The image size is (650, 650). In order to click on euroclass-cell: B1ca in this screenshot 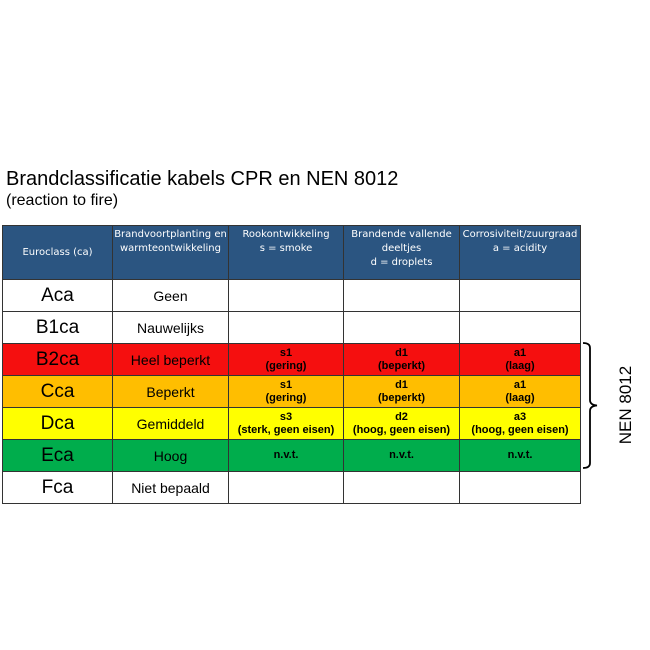, I will do `click(57, 327)`.